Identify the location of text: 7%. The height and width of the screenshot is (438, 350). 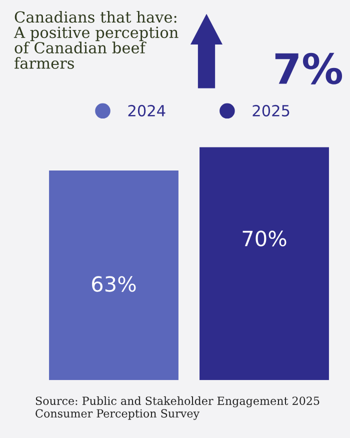
(308, 68).